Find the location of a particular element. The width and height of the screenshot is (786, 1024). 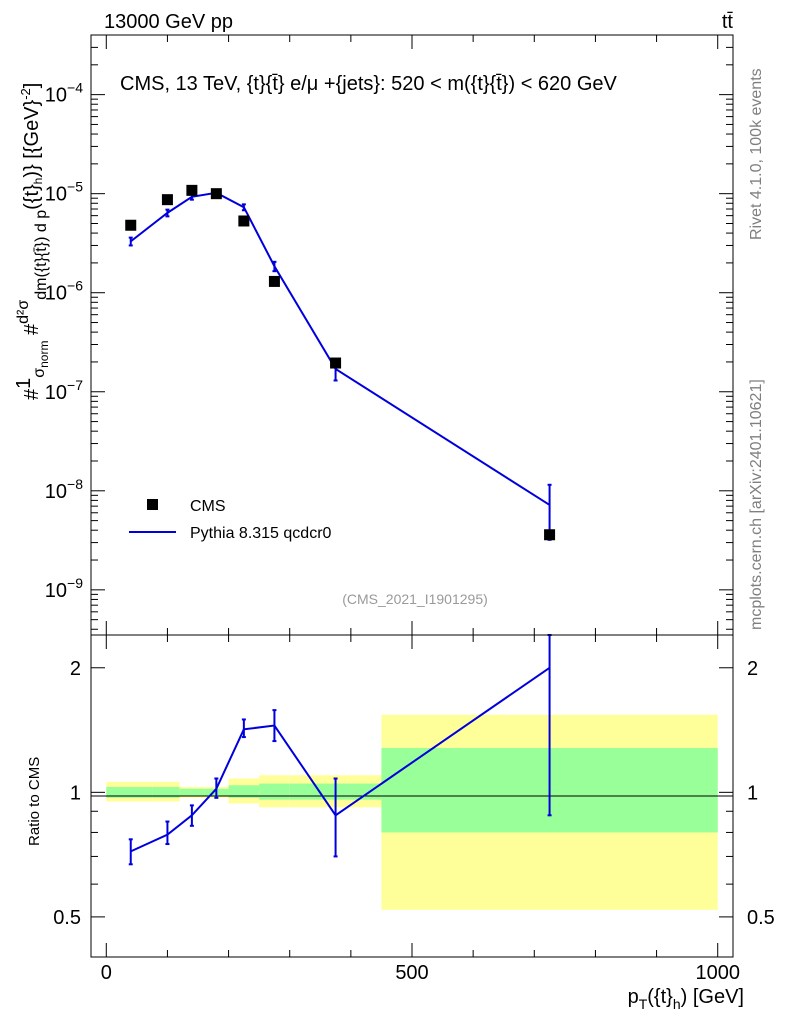

legend-label-mc: Pythia 8.315 qcdcr0 is located at coordinates (261, 533).